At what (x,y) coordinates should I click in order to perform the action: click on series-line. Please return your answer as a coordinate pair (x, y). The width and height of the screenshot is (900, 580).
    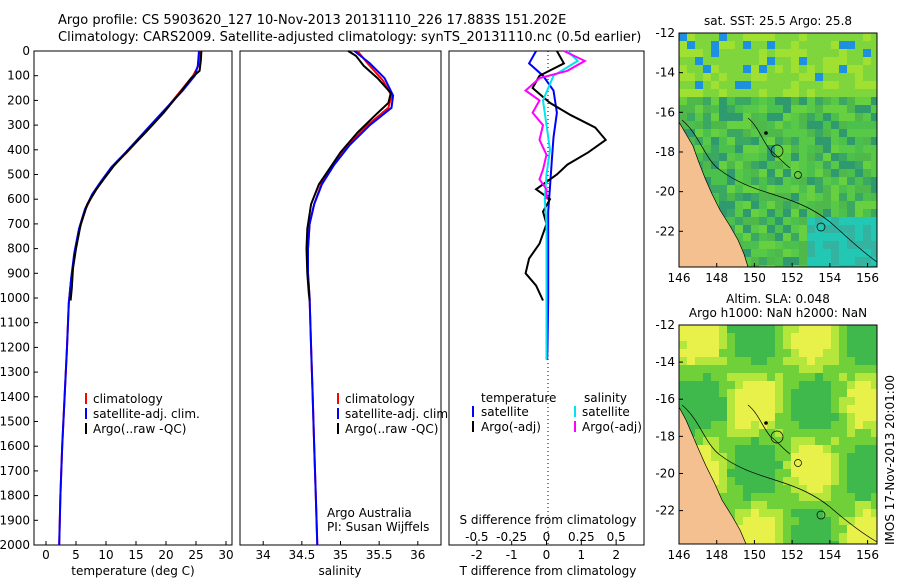
    Looking at the image, I should click on (542, 205).